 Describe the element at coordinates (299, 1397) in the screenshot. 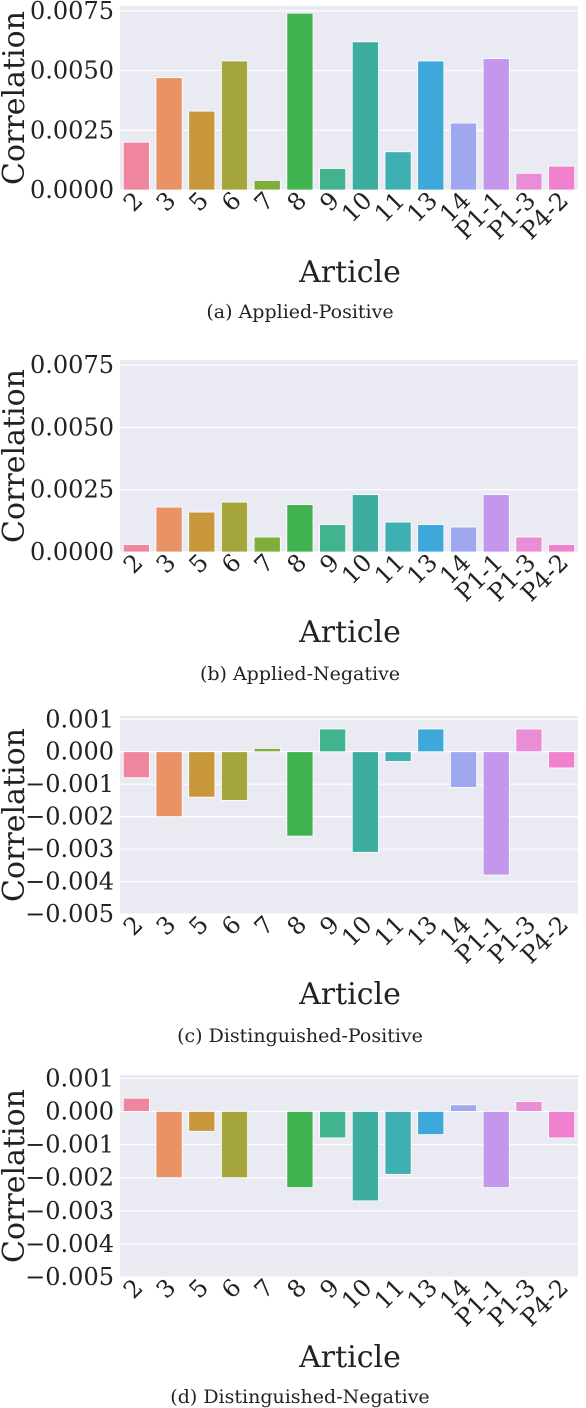

I see `chart-caption: (d) Distinguished-Negative` at that location.